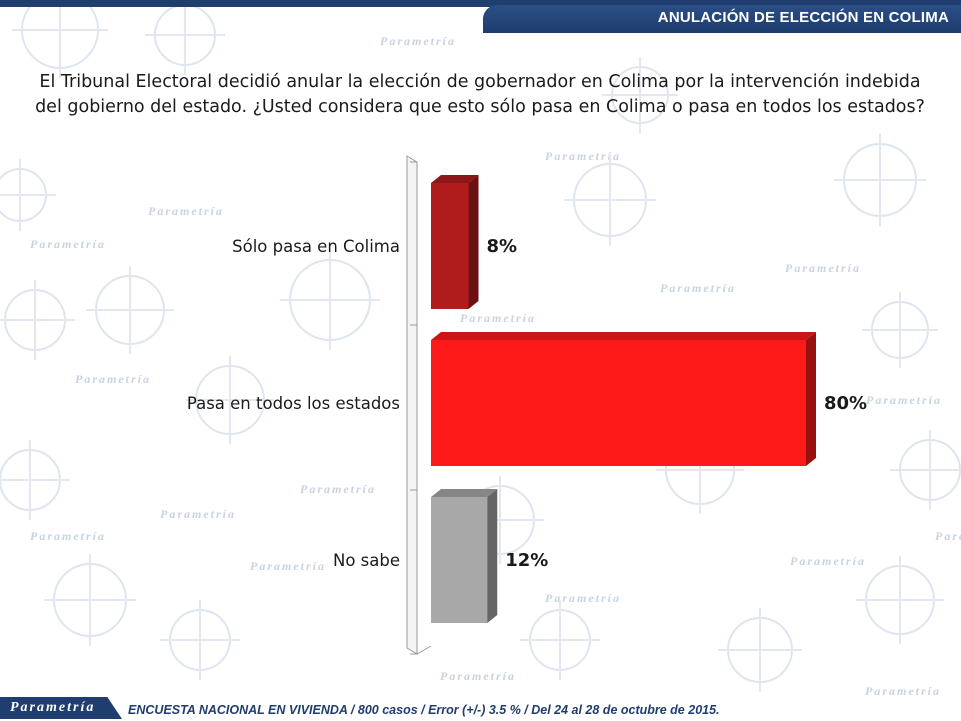 The image size is (961, 721). Describe the element at coordinates (803, 17) in the screenshot. I see `slide-title: ANULACIÓN DE ELECCIÓN EN COLIMA` at that location.